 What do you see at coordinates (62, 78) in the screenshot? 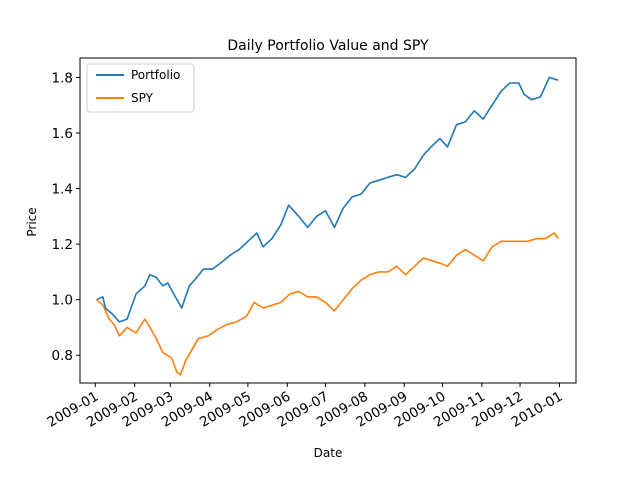
I see `y-tick-label: 1.8` at bounding box center [62, 78].